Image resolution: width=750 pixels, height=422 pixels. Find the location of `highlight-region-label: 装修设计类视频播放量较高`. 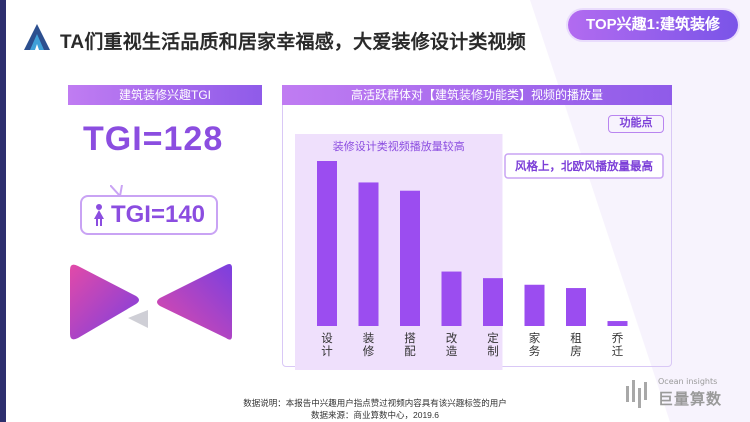

highlight-region-label: 装修设计类视频播放量较高 is located at coordinates (399, 146).